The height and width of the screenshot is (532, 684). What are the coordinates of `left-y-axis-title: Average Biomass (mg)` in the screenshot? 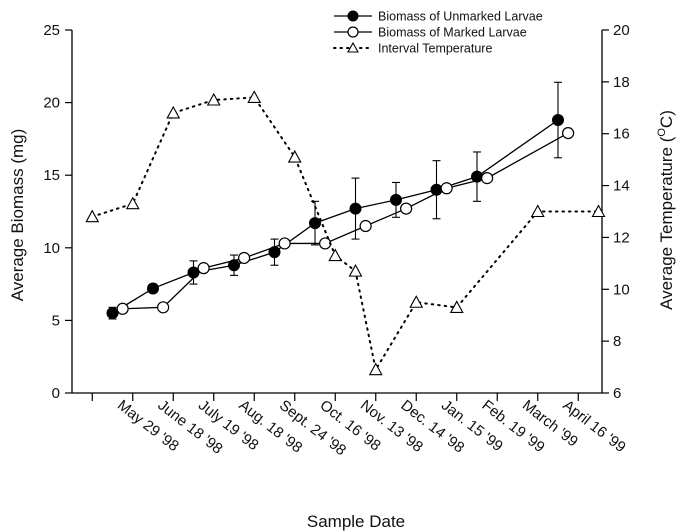 It's located at (17, 215).